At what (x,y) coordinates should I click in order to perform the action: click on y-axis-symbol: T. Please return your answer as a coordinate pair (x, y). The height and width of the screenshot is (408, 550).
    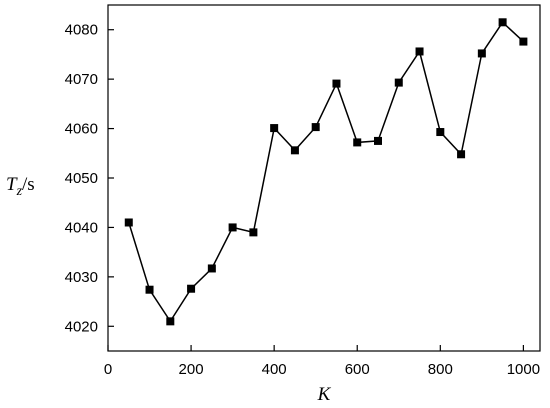
    Looking at the image, I should click on (12, 184).